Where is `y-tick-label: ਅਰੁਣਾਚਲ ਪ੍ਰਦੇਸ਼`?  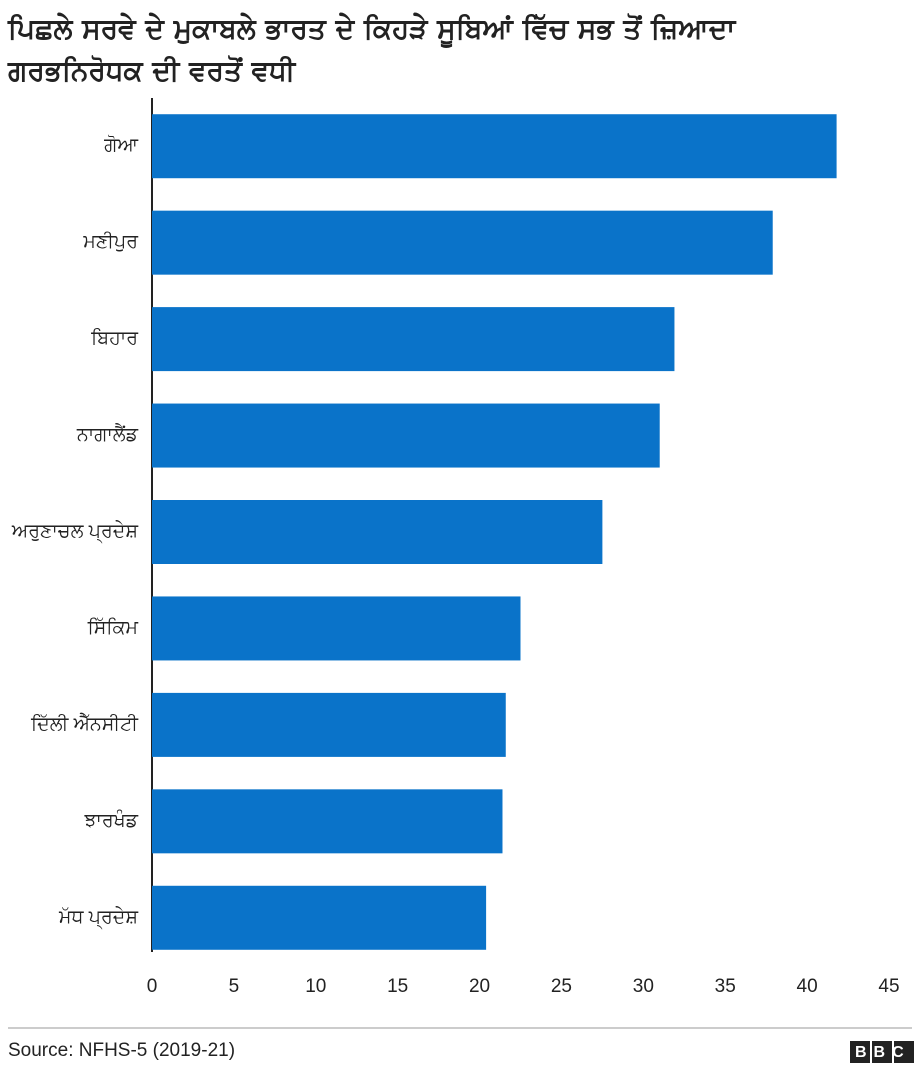
y-tick-label: ਅਰੁਣਾਚਲ ਪ੍ਰਦੇਸ਼ is located at coordinates (74, 532).